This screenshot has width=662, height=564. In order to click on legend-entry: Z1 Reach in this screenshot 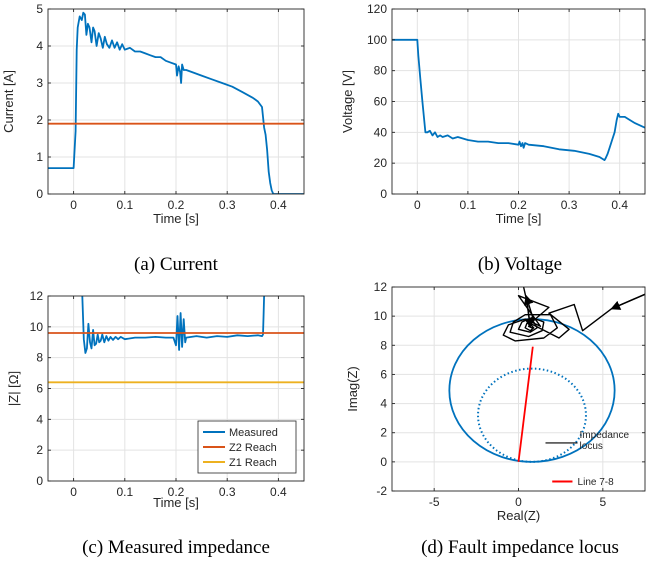, I will do `click(253, 463)`.